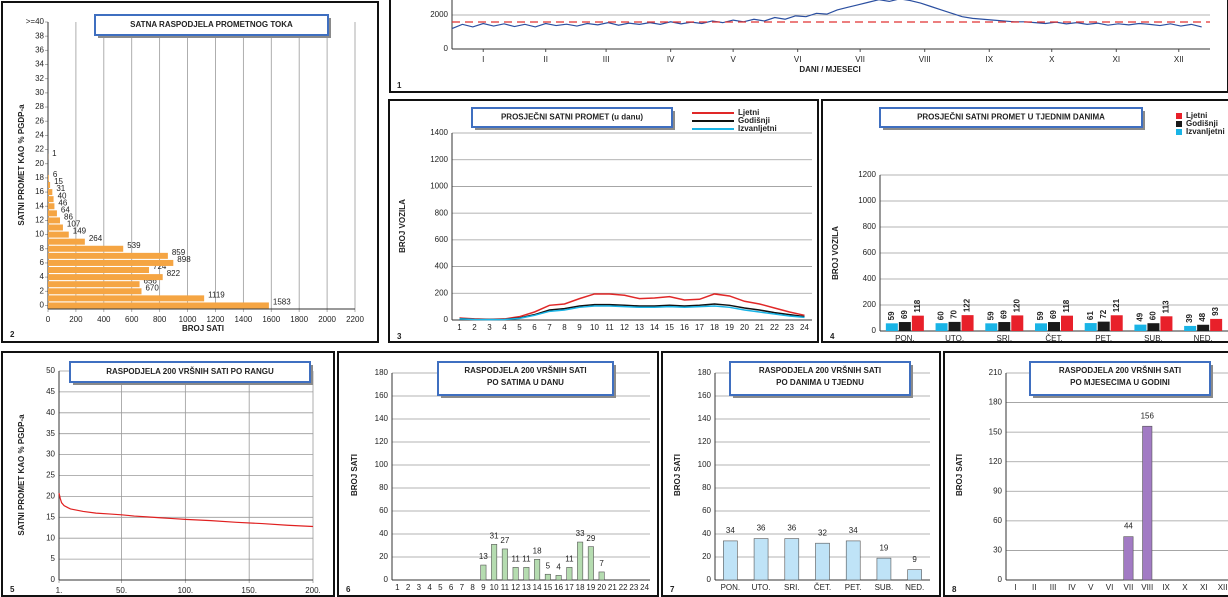 This screenshot has height=597, width=1228. What do you see at coordinates (832, 336) in the screenshot?
I see `panel-number: 4` at bounding box center [832, 336].